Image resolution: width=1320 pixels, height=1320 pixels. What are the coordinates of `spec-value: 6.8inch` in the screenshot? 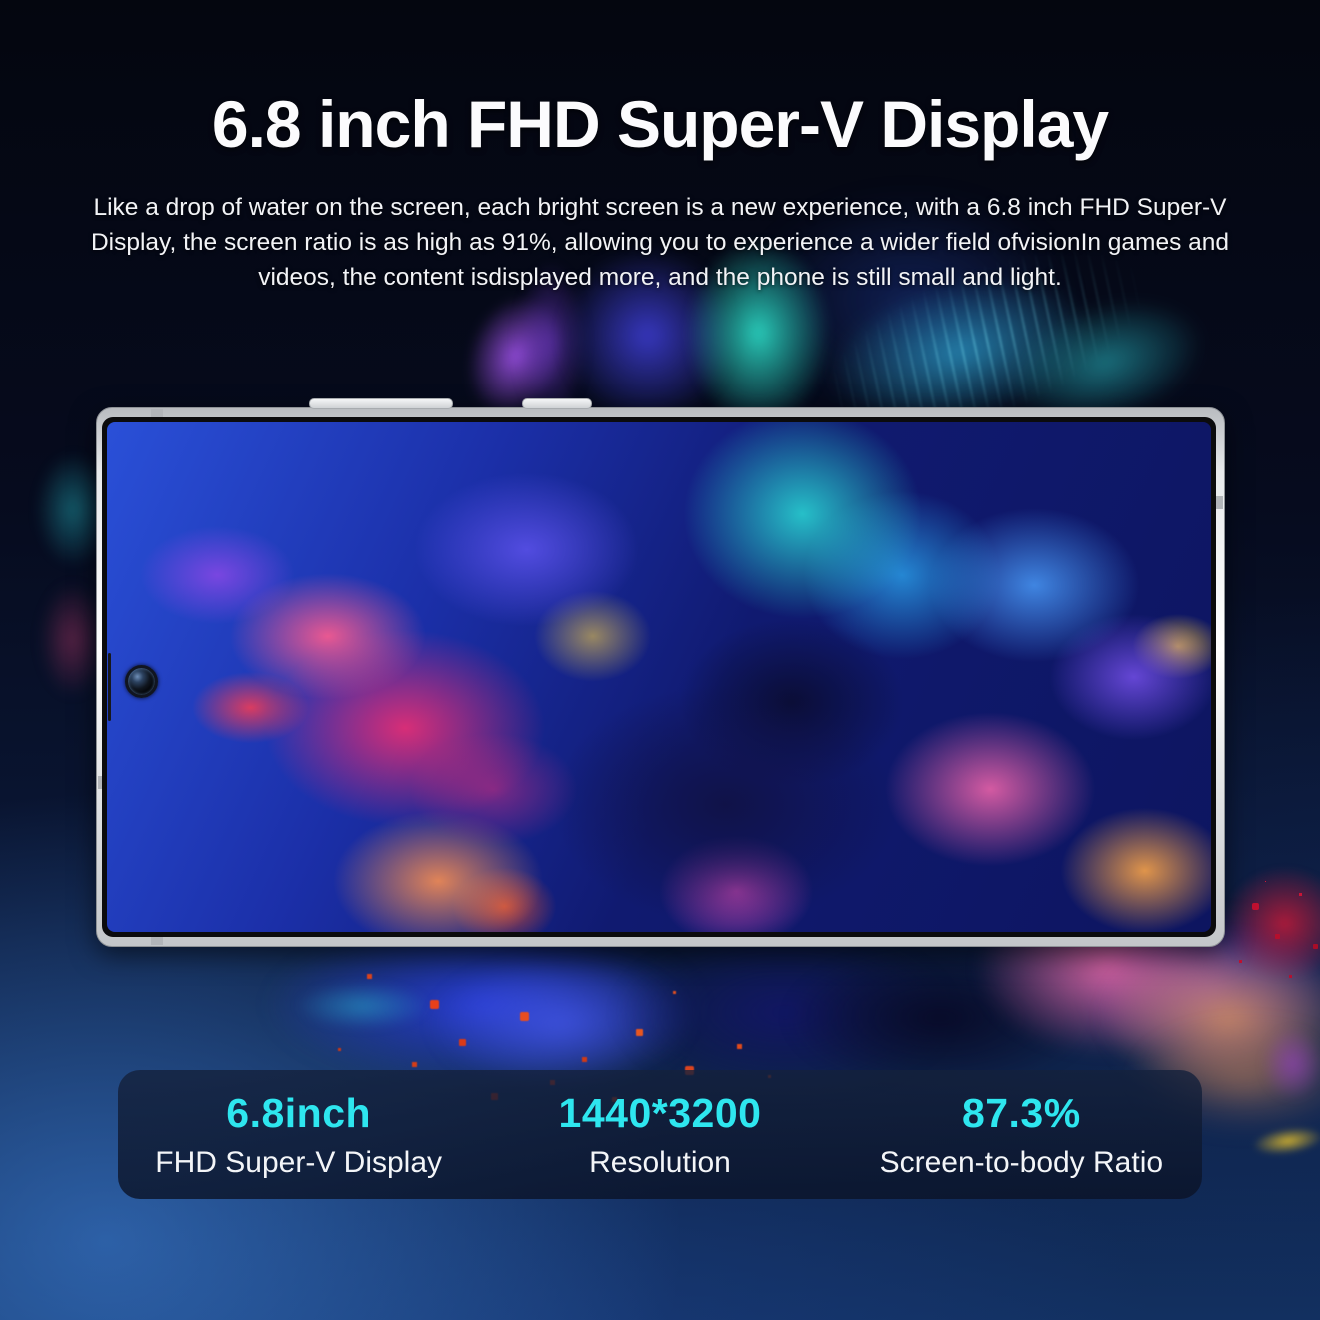 It's located at (299, 1112).